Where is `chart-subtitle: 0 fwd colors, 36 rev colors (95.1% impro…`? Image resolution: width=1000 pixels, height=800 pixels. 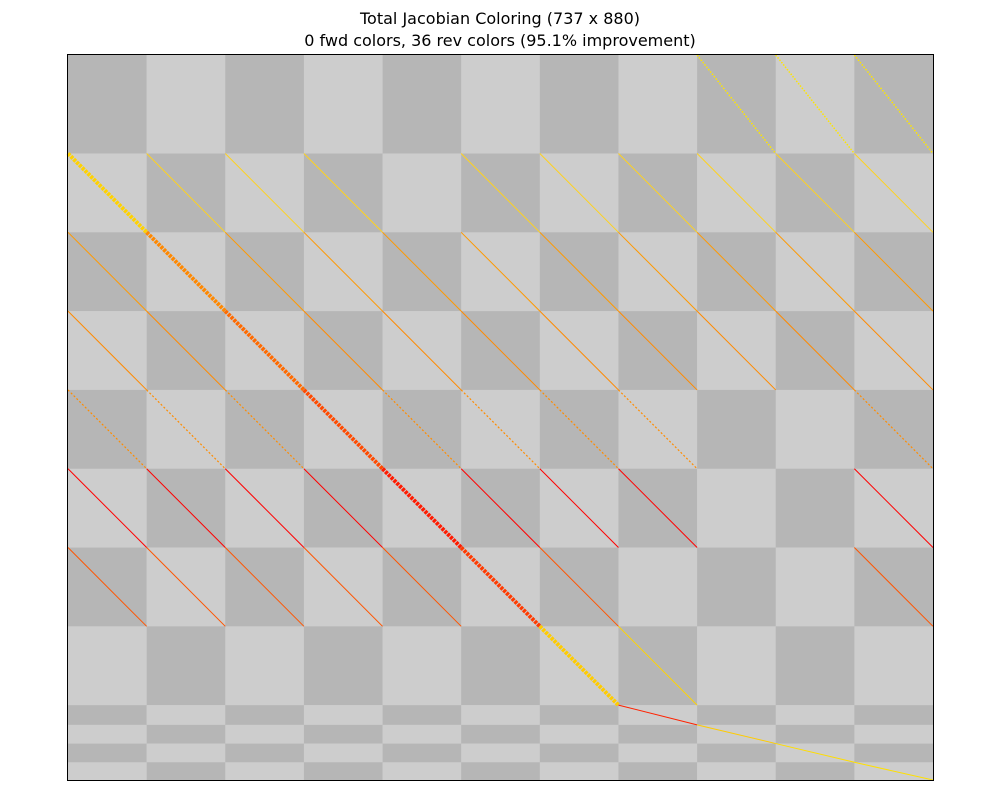
chart-subtitle: 0 fwd colors, 36 rev colors (95.1% impro… is located at coordinates (500, 40).